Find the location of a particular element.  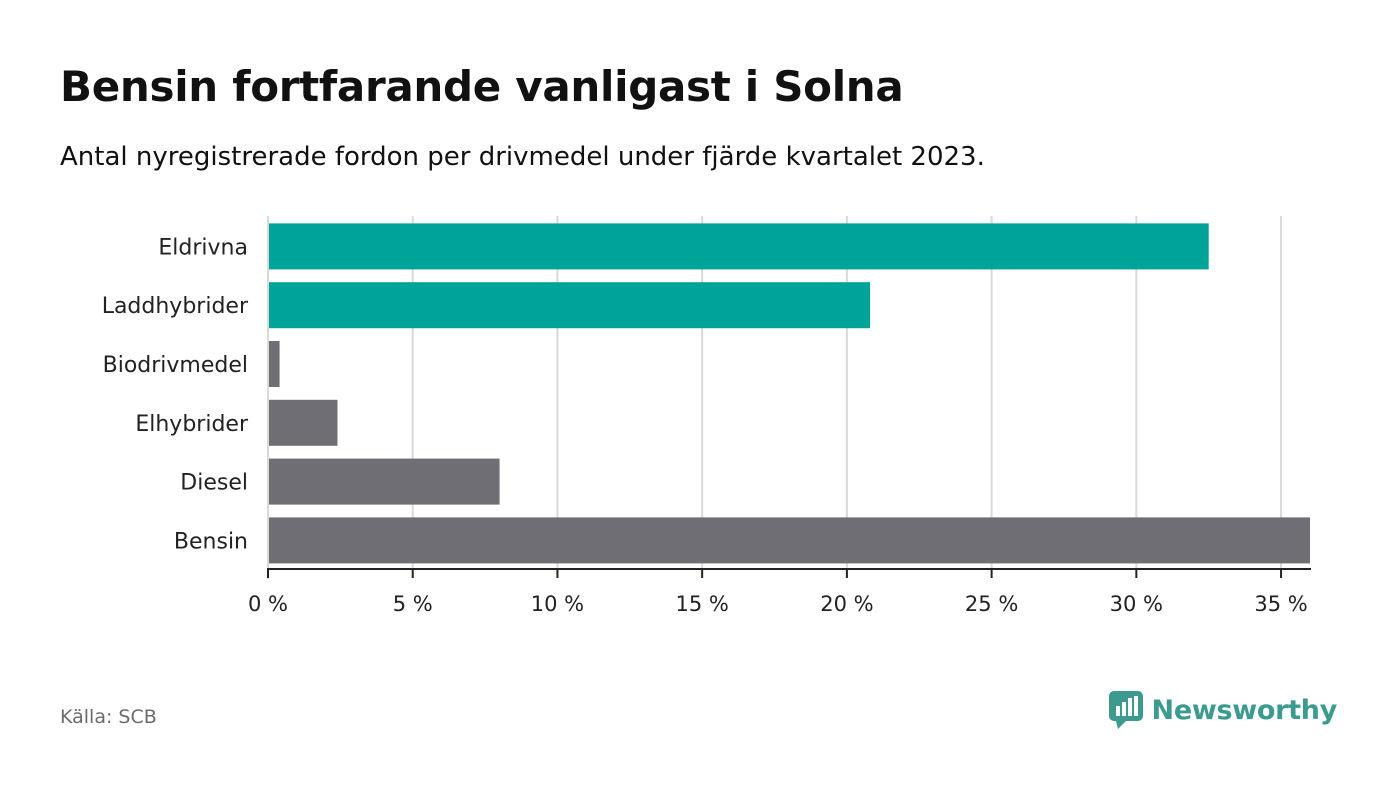

category-label: Eldrivna is located at coordinates (203, 247).